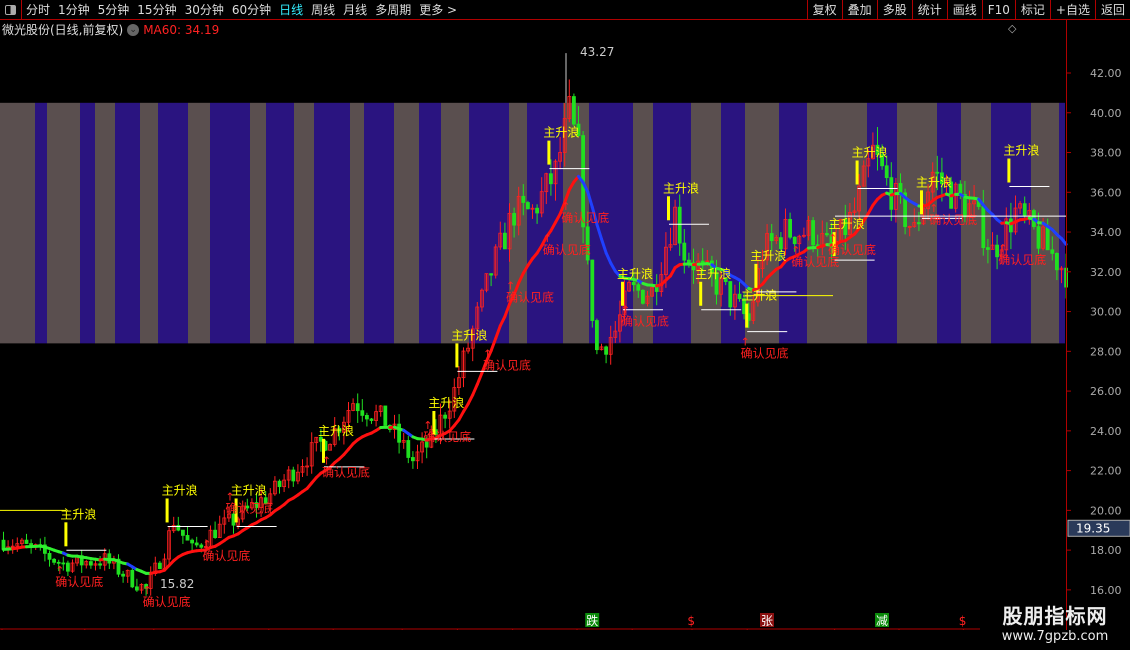 Image resolution: width=1130 pixels, height=650 pixels. What do you see at coordinates (929, 10) in the screenshot?
I see `toolbar-button: 统计` at bounding box center [929, 10].